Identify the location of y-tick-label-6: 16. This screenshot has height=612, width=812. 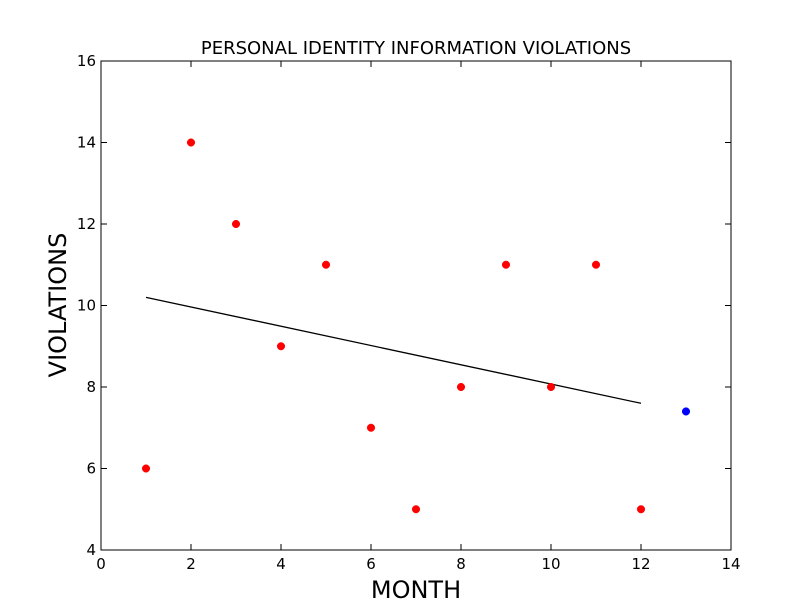
(86, 61).